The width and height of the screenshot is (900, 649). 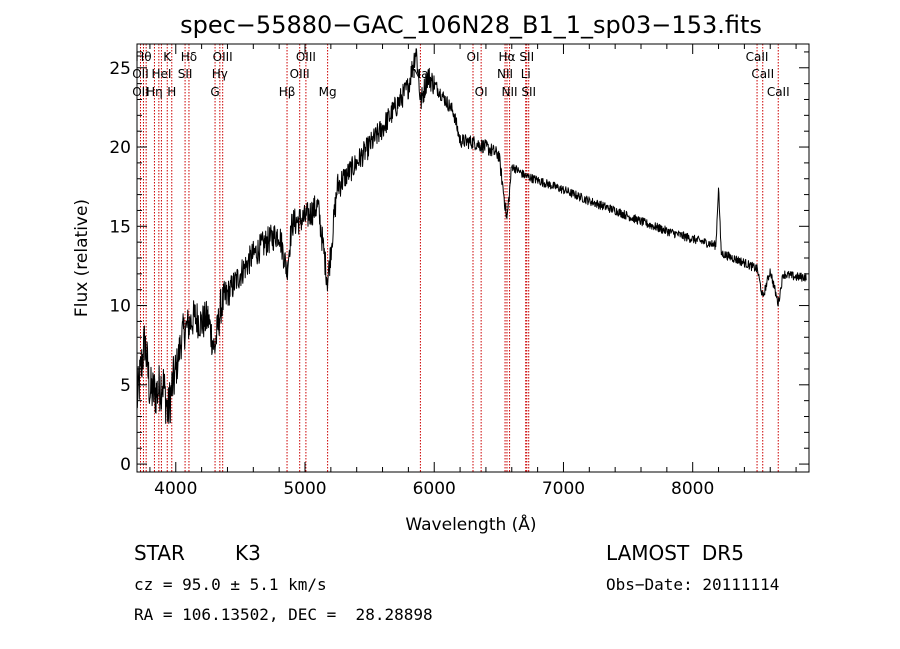 What do you see at coordinates (505, 74) in the screenshot?
I see `marker-label-21: NII` at bounding box center [505, 74].